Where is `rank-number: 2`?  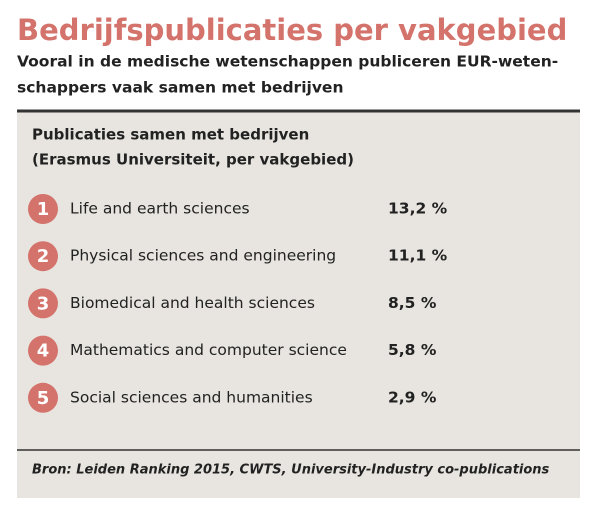
rank-number: 2 is located at coordinates (43, 256).